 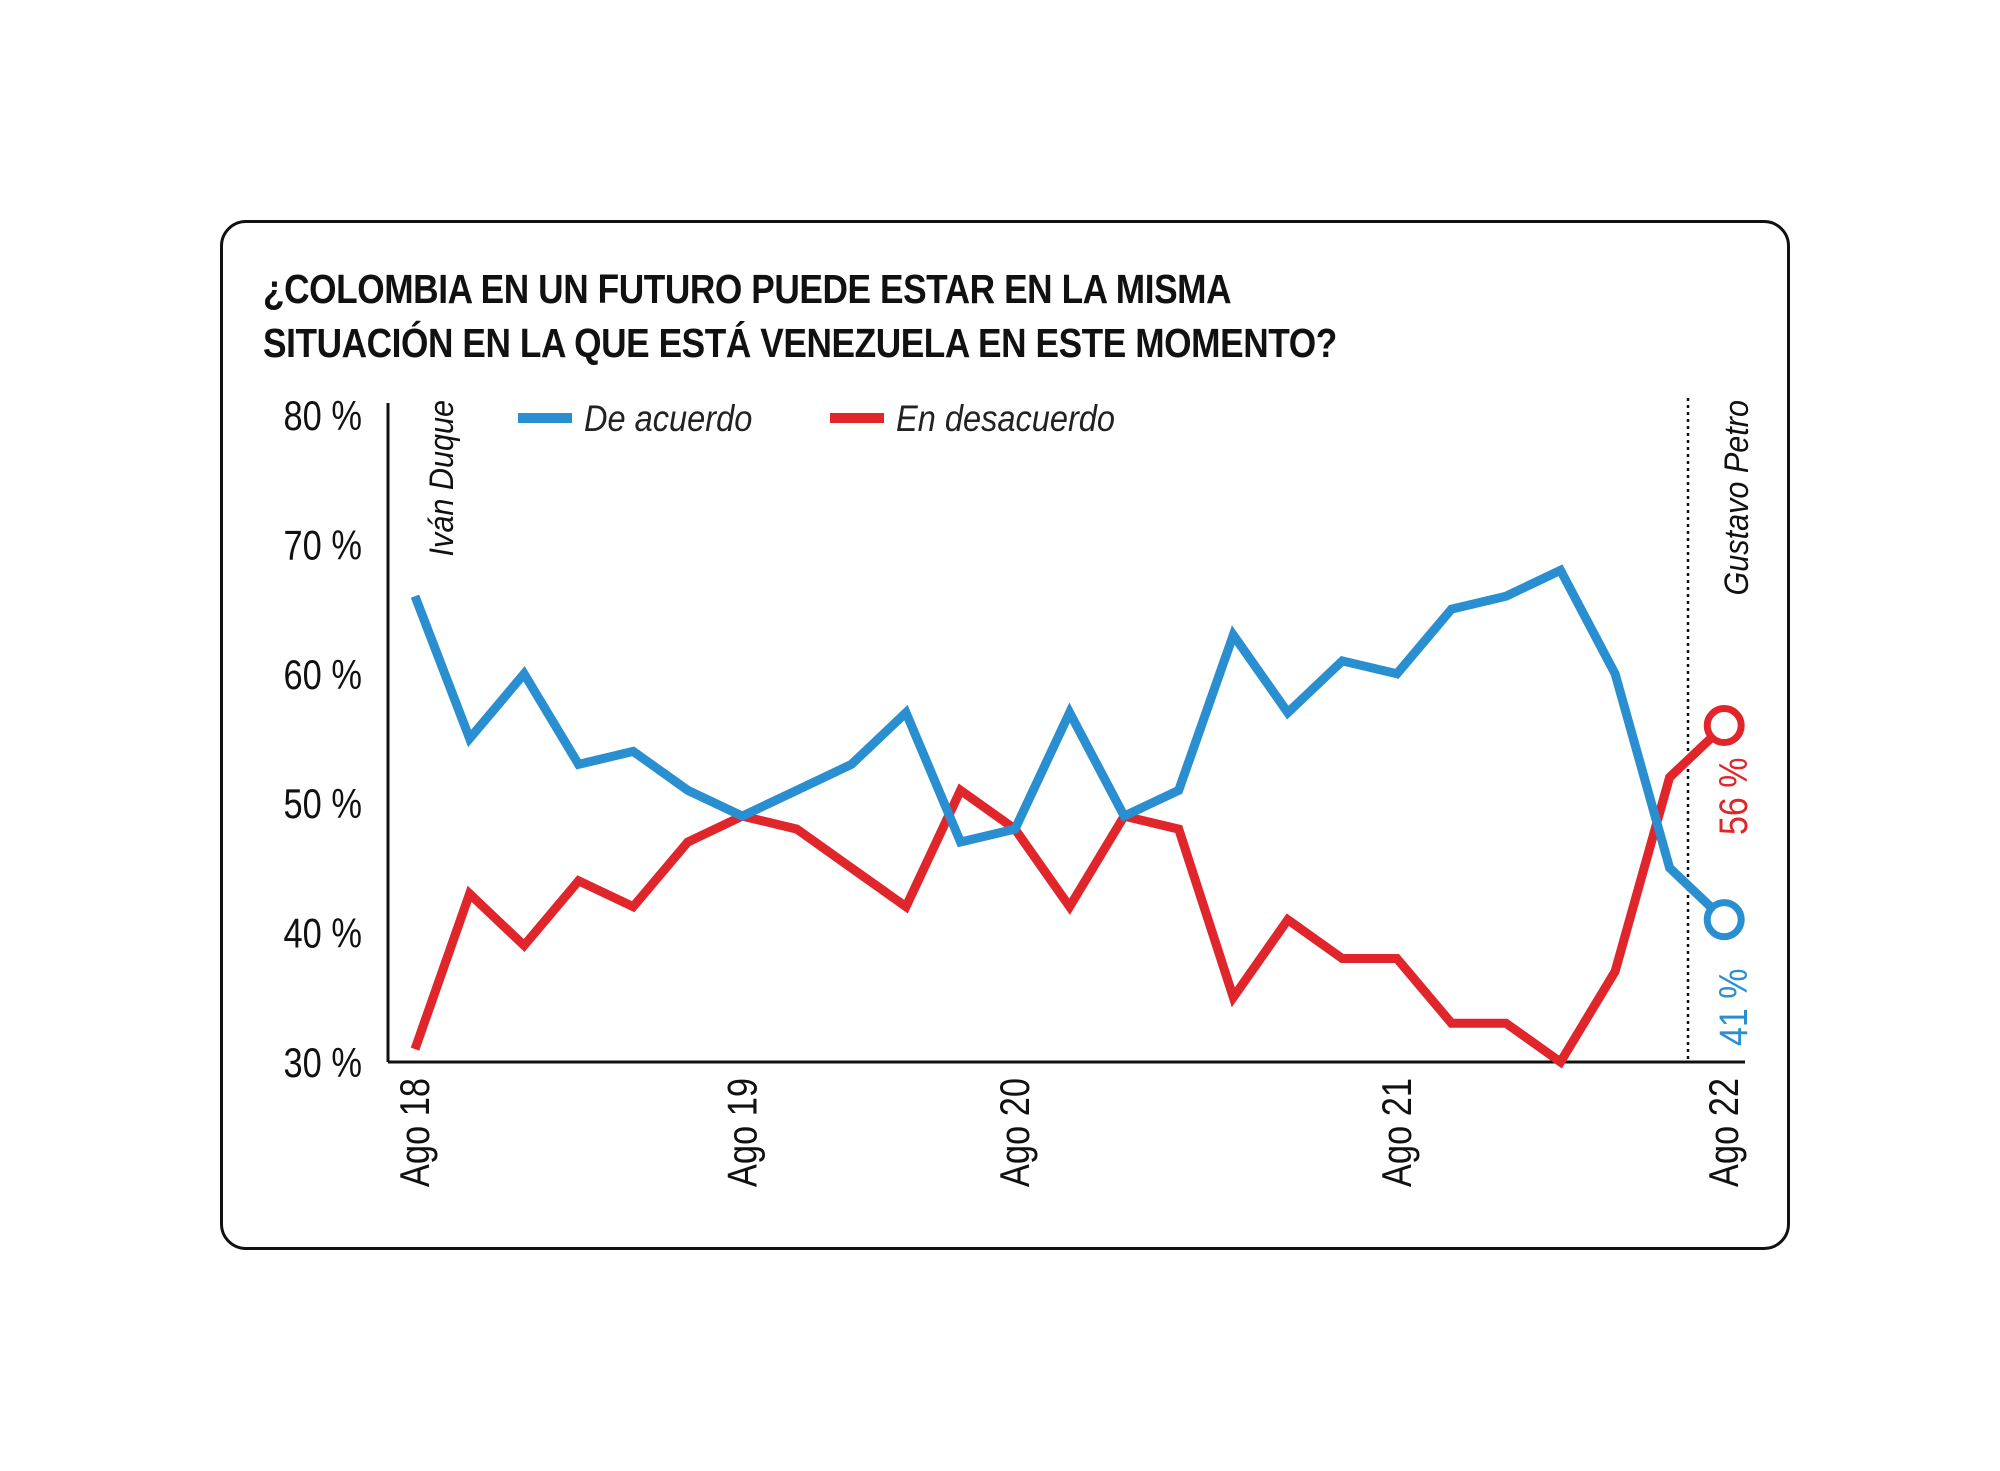 What do you see at coordinates (1732, 796) in the screenshot?
I see `end-value-label-en-desacuerdo: 56 %` at bounding box center [1732, 796].